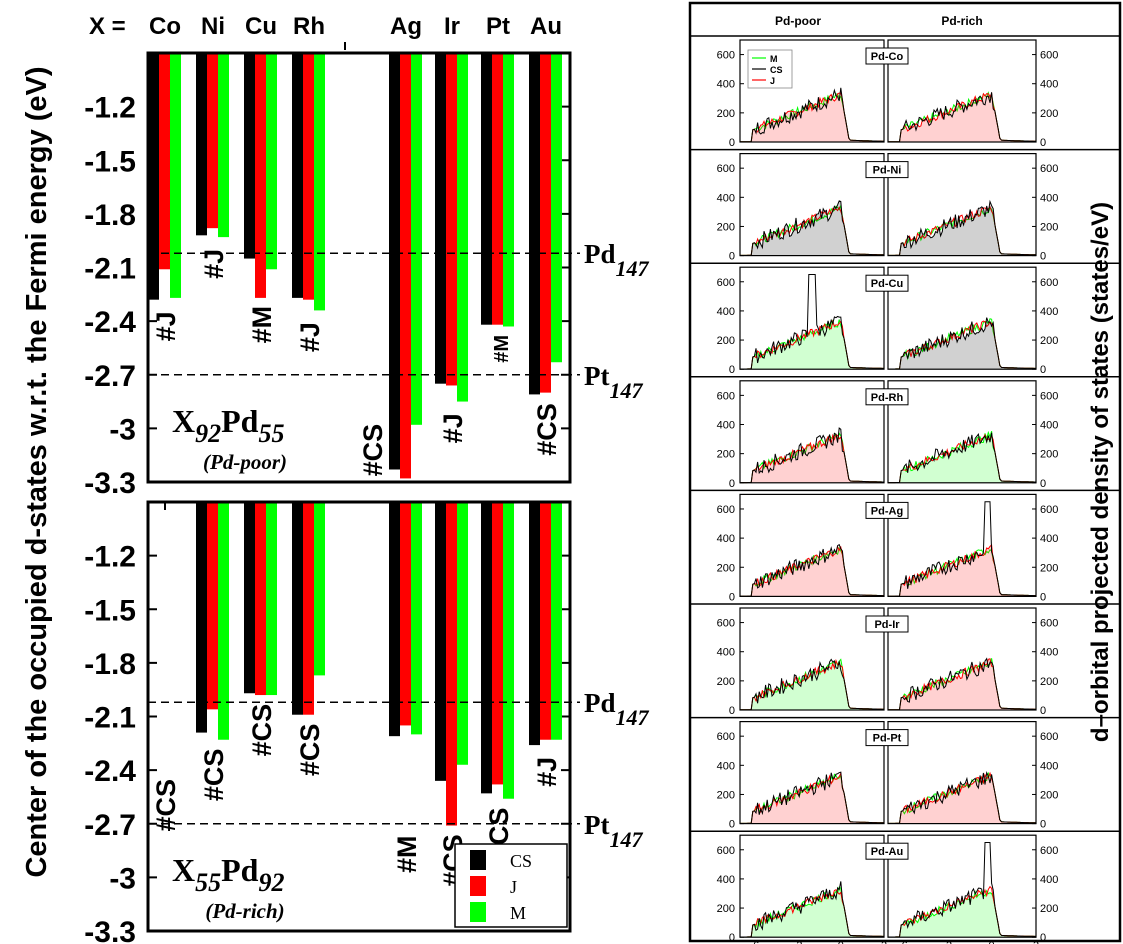  What do you see at coordinates (547, 772) in the screenshot?
I see `structure-label: #J` at bounding box center [547, 772].